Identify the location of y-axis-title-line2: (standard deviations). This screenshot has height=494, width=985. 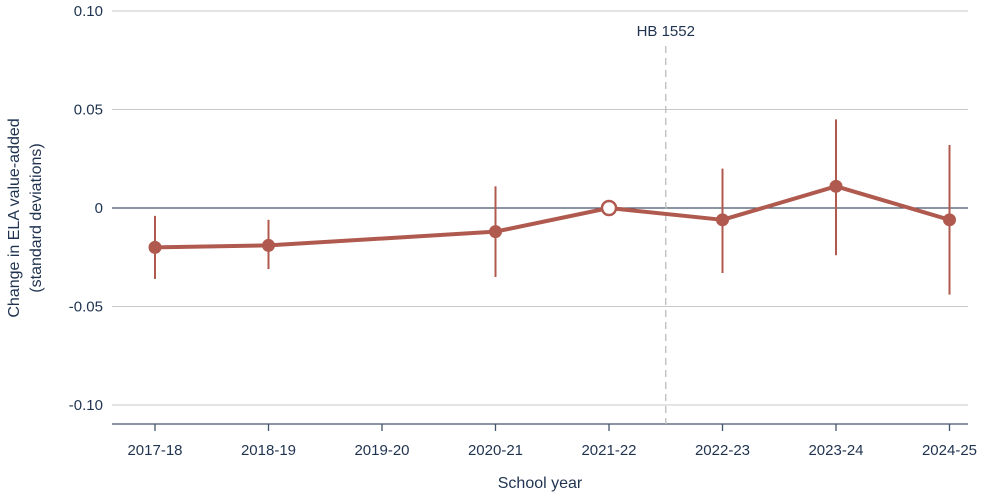
(36, 217).